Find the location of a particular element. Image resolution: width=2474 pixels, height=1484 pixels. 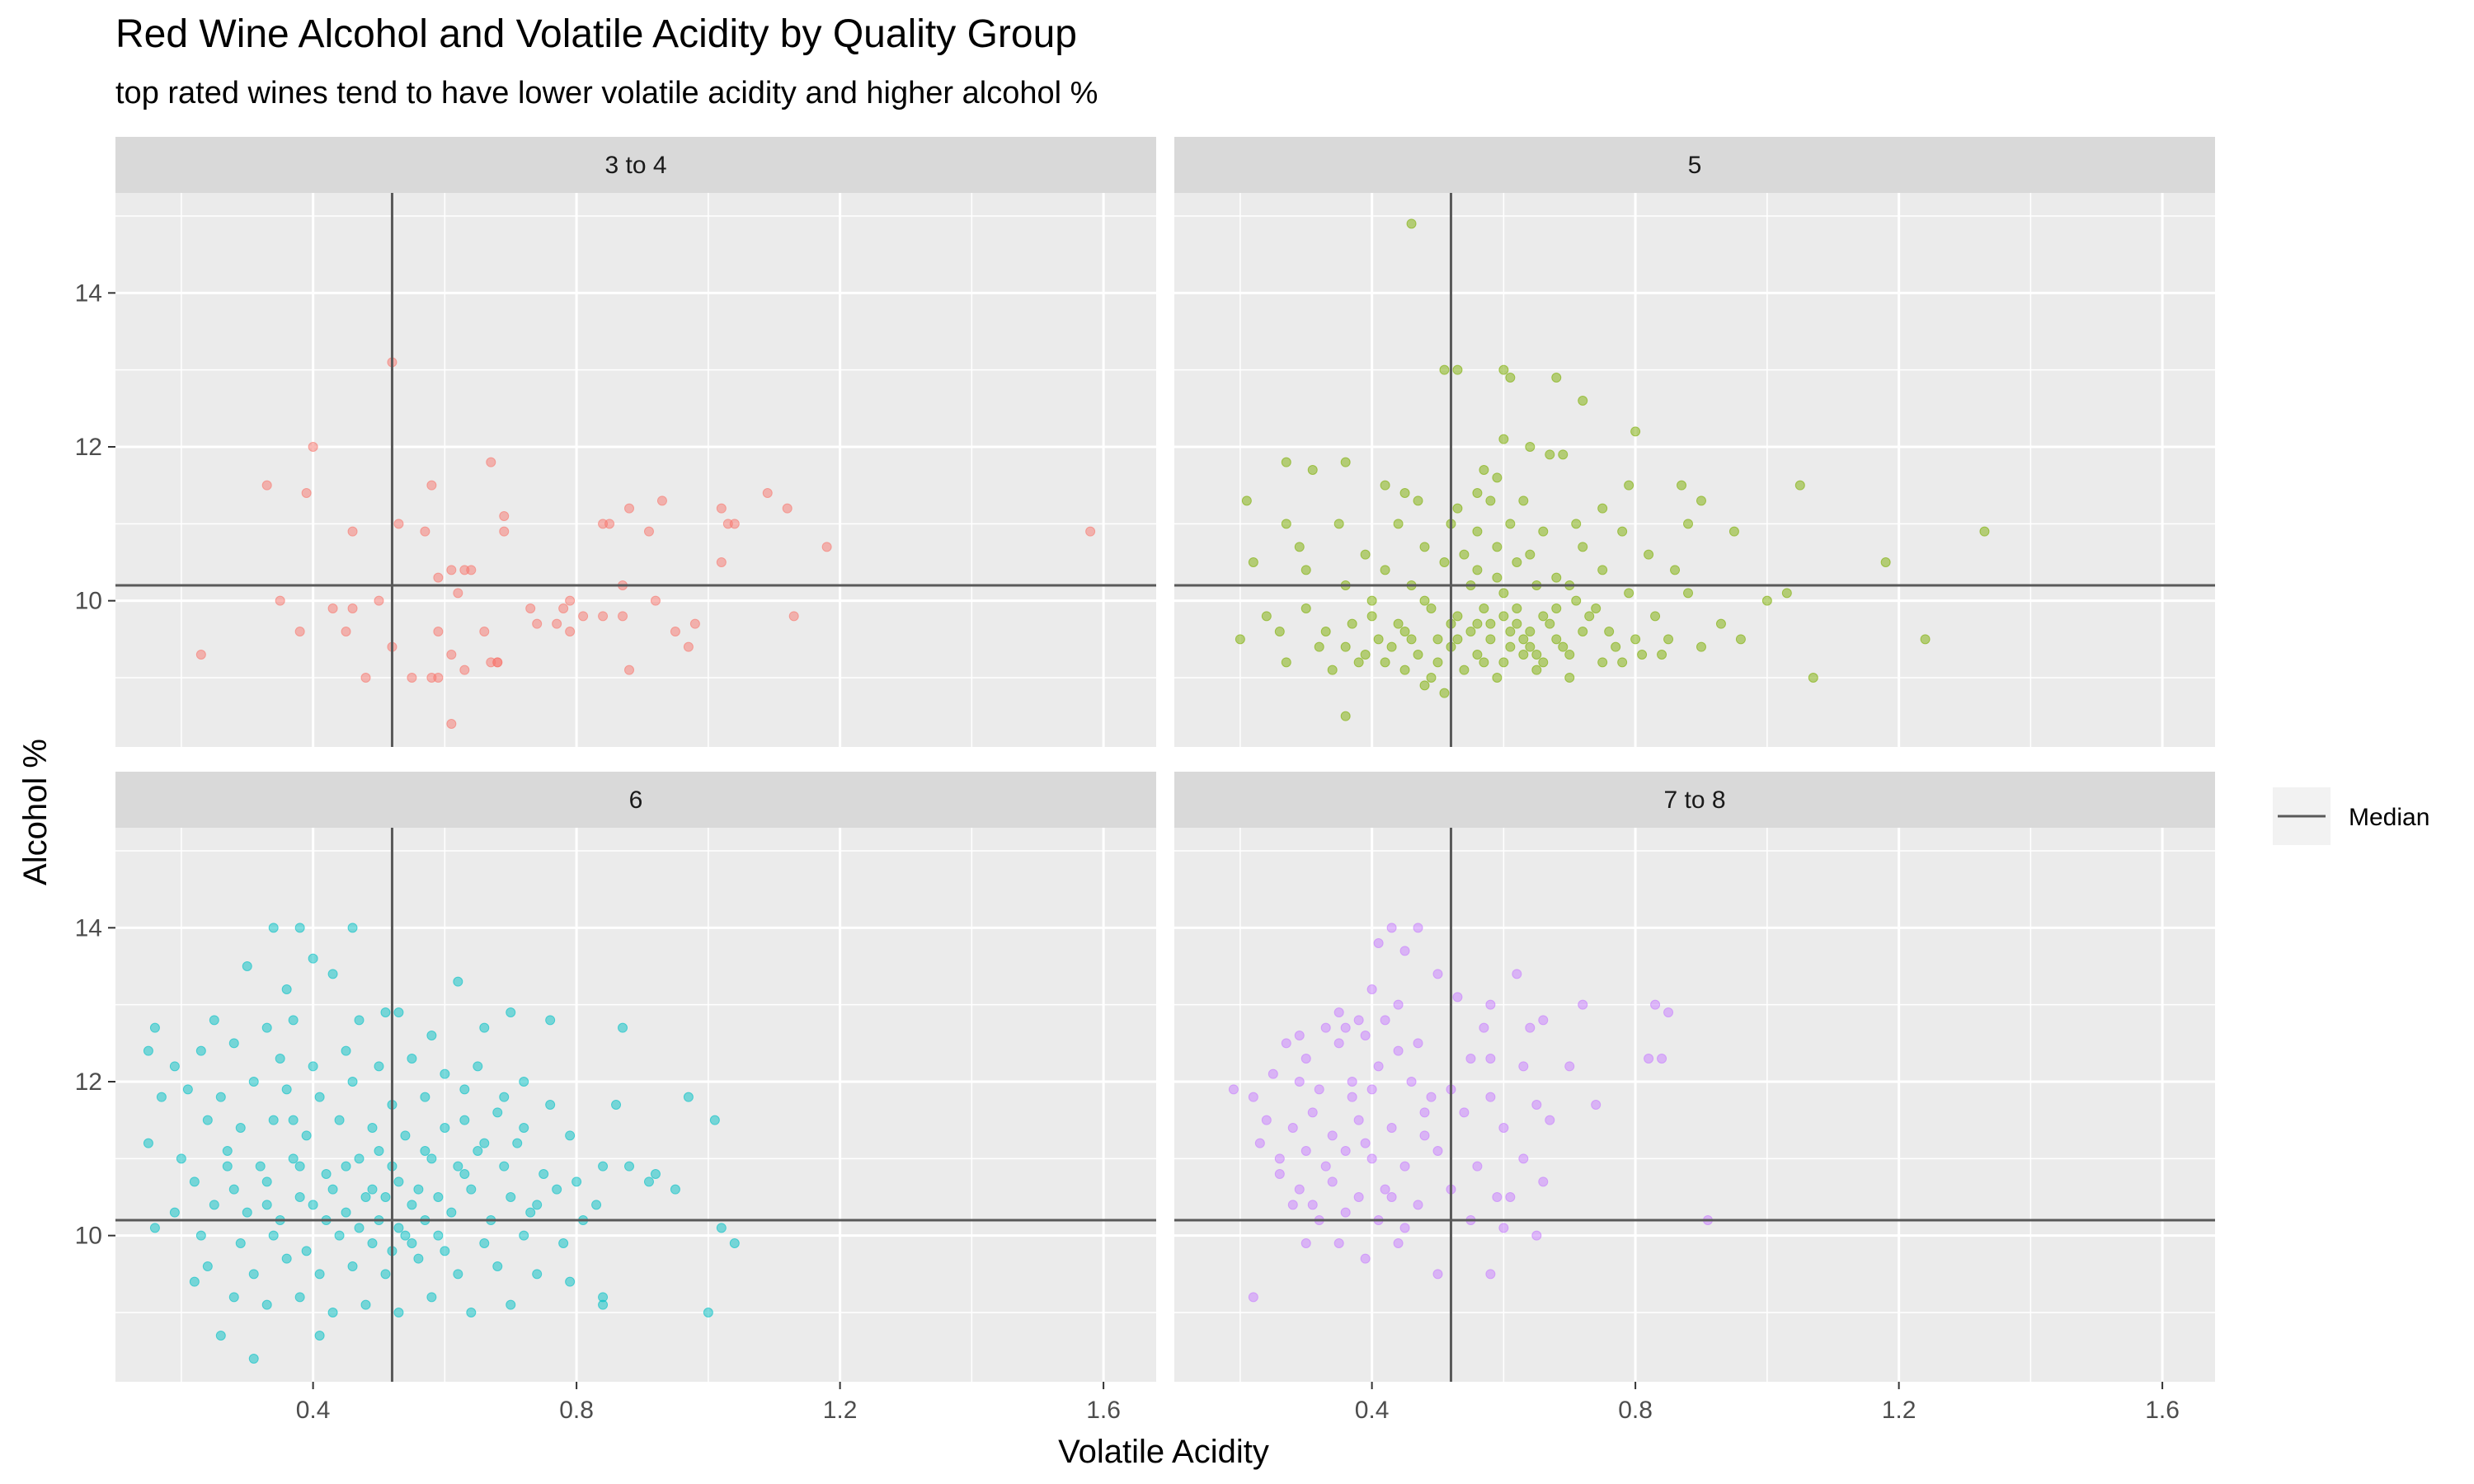

x-tick-label: 1.6 is located at coordinates (2162, 1410).